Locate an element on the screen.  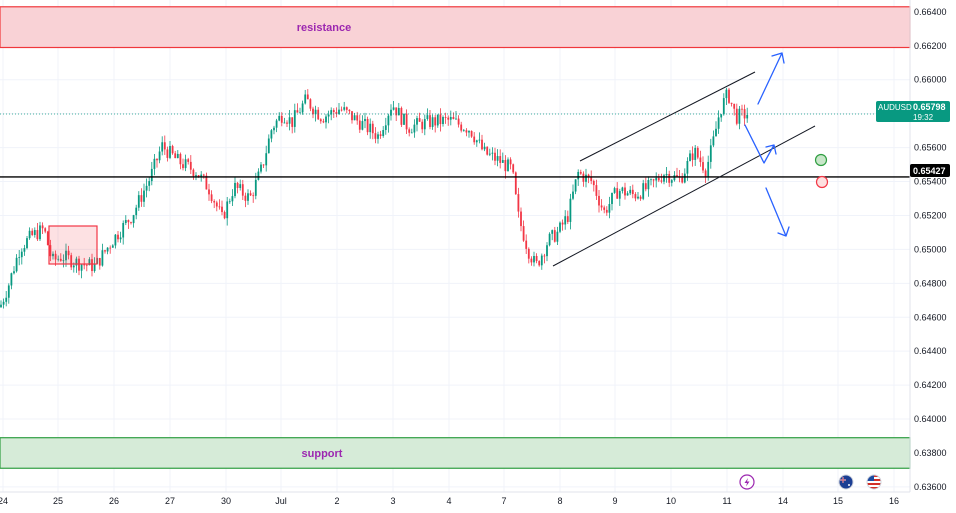
price-tick-label: 0.66400 is located at coordinates (930, 12).